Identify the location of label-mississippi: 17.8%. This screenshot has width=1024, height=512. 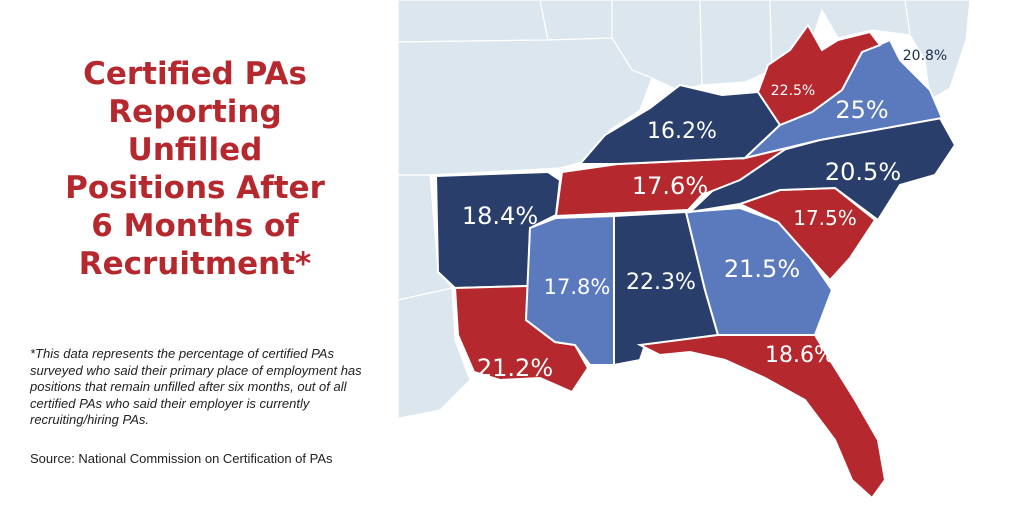
(577, 287).